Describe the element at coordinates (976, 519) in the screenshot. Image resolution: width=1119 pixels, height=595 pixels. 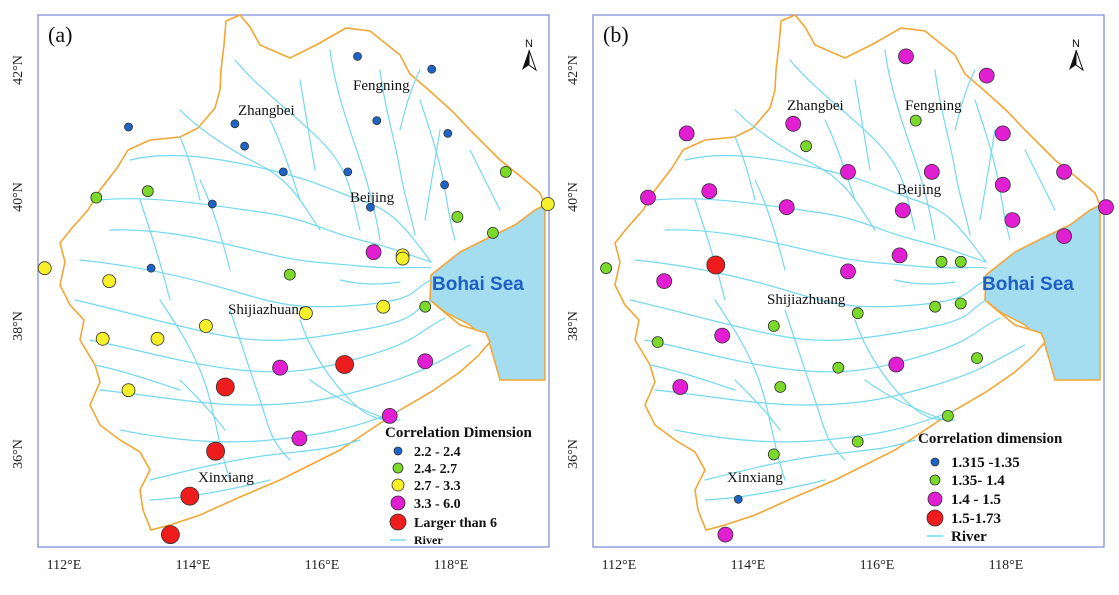
I see `svg-text: 1.5-1.73` at that location.